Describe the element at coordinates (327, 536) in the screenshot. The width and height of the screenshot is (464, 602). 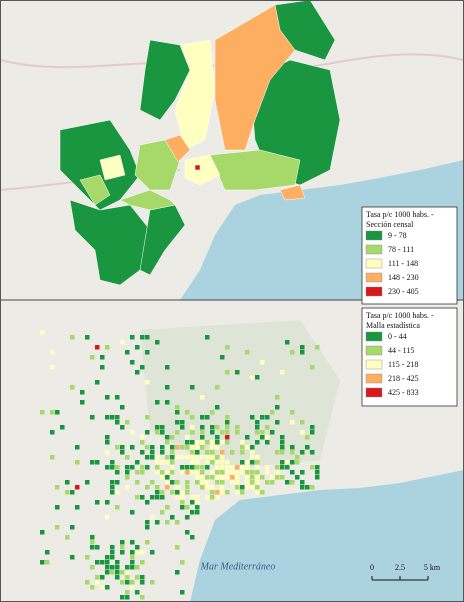
I see `sea` at that location.